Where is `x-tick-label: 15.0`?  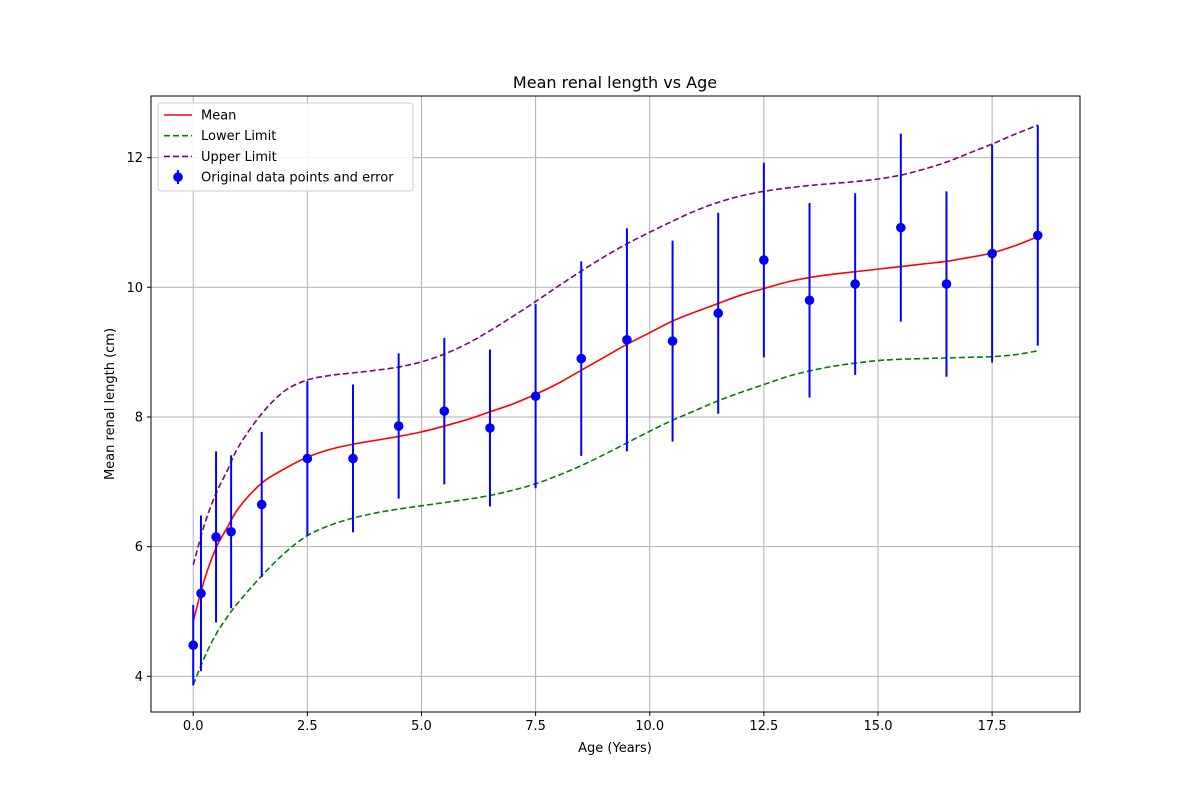
x-tick-label: 15.0 is located at coordinates (878, 726).